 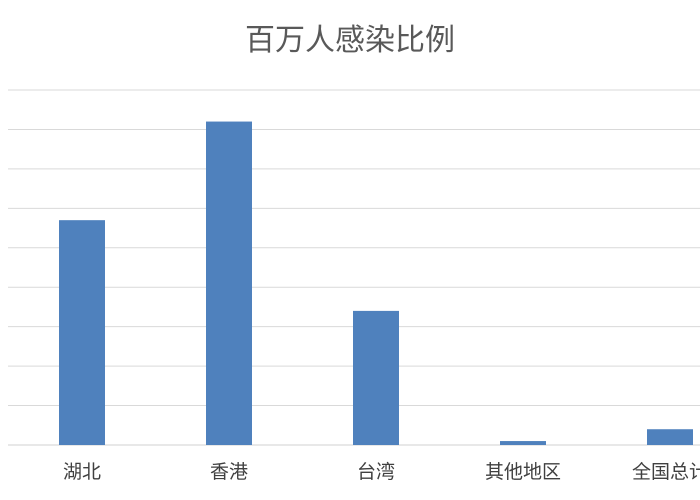 I want to click on chart-title: 百万人感染比例, so click(x=350, y=40).